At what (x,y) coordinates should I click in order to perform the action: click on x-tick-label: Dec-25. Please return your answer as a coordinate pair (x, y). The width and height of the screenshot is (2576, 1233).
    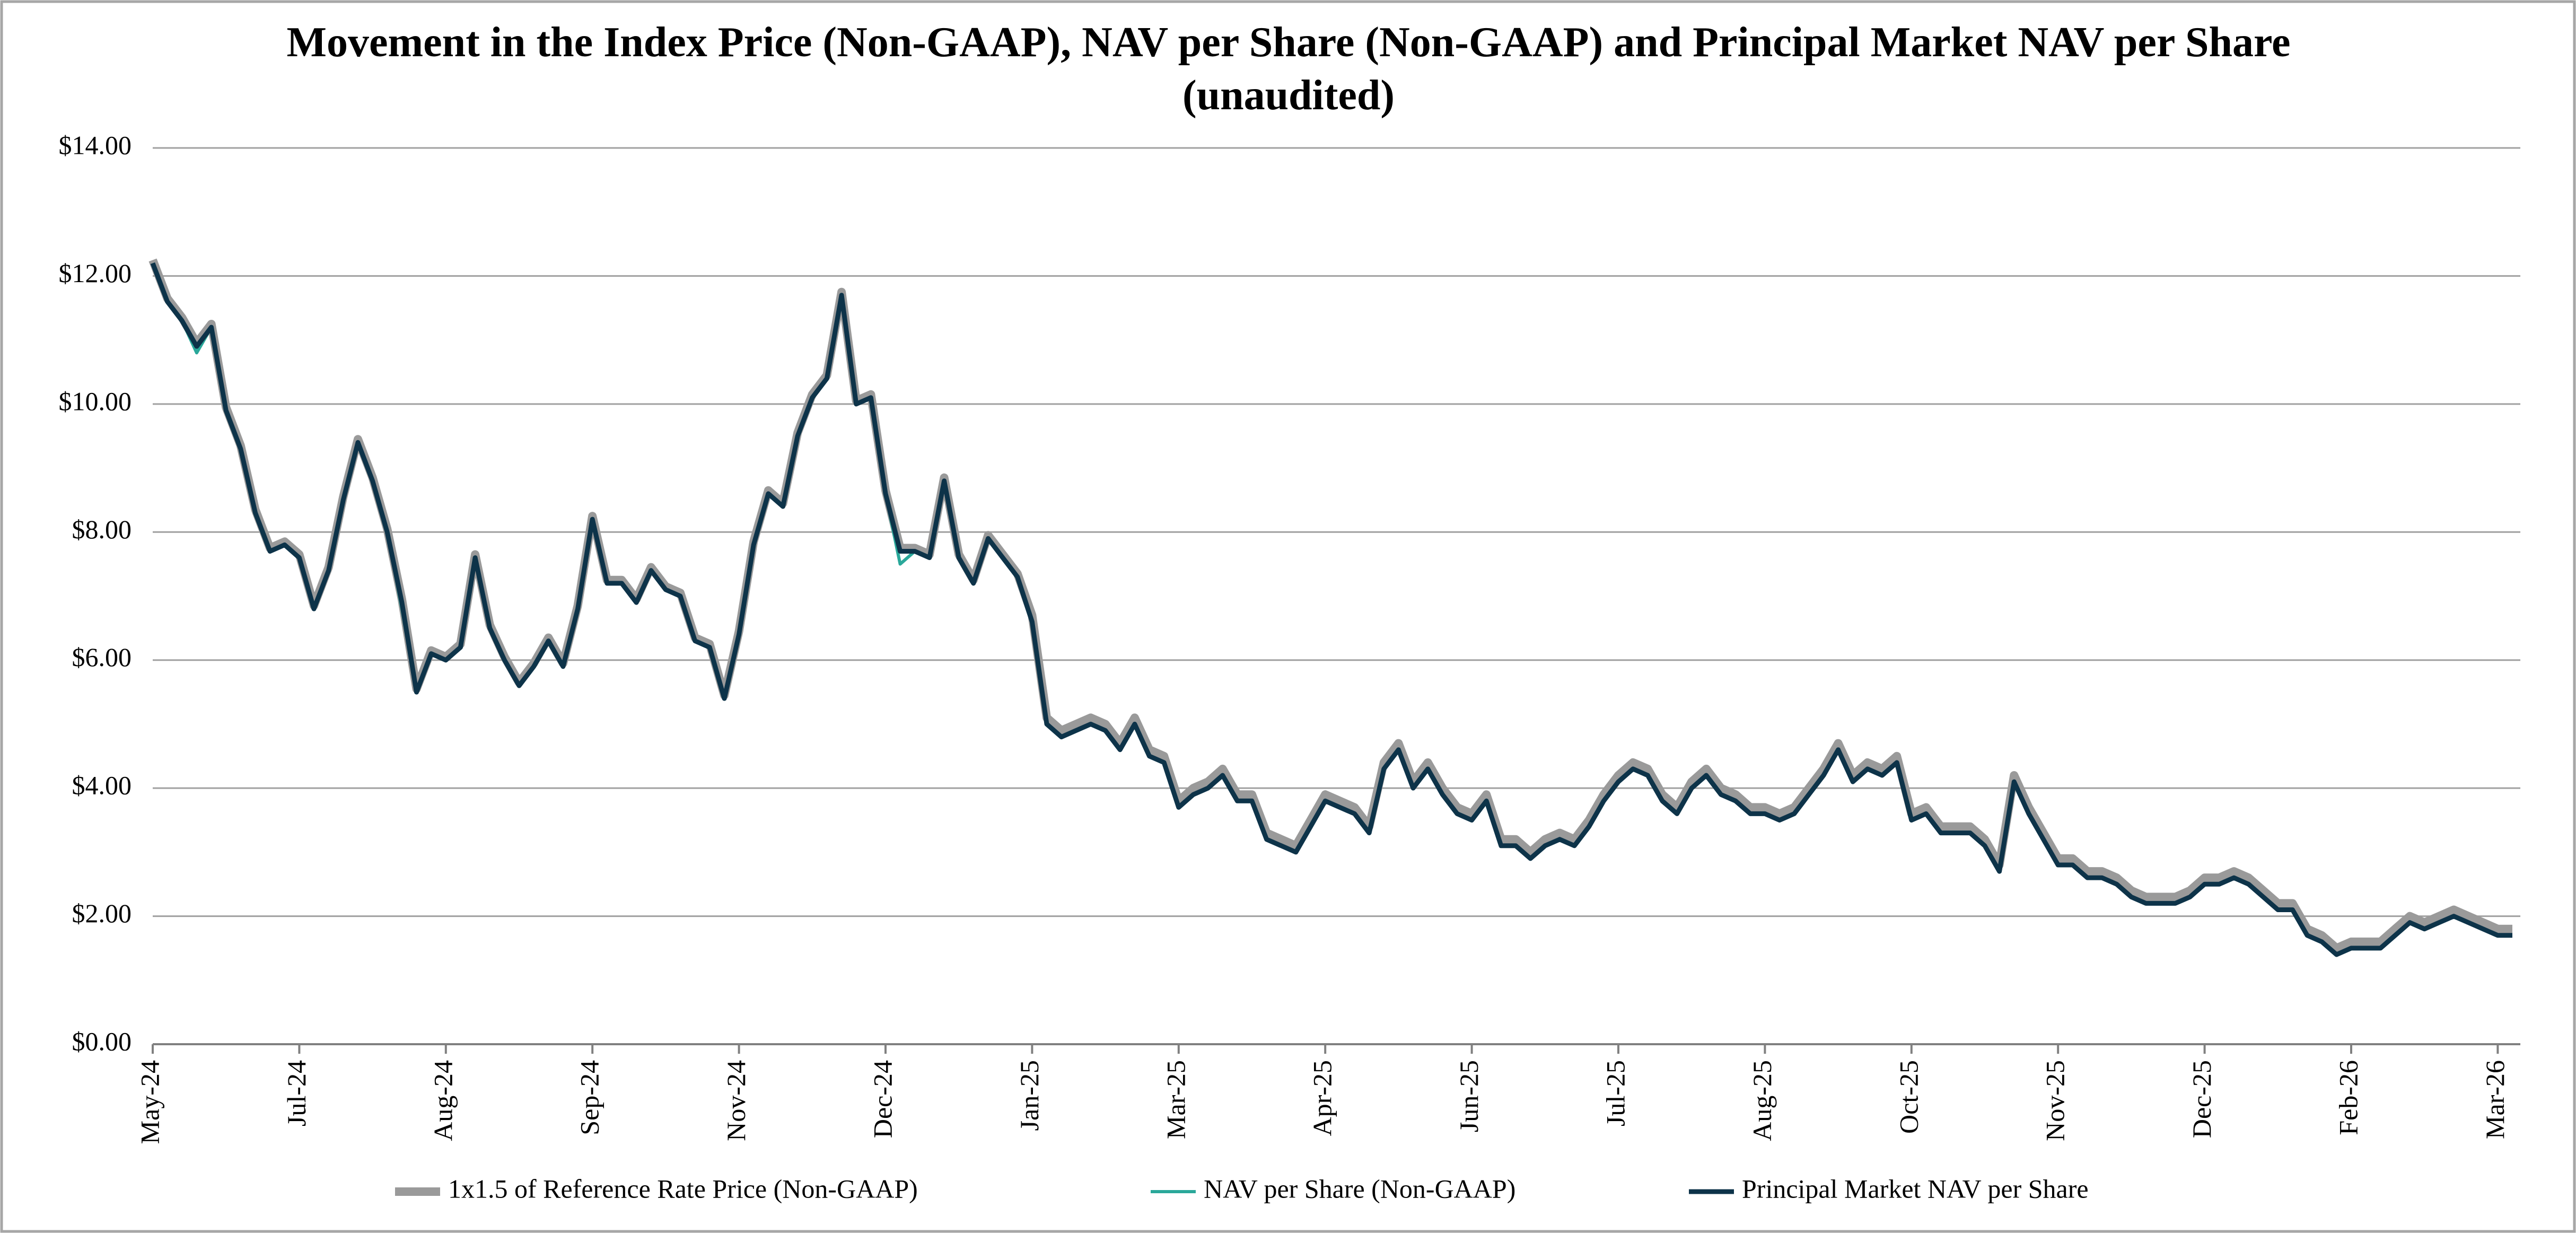
    Looking at the image, I should click on (2201, 1099).